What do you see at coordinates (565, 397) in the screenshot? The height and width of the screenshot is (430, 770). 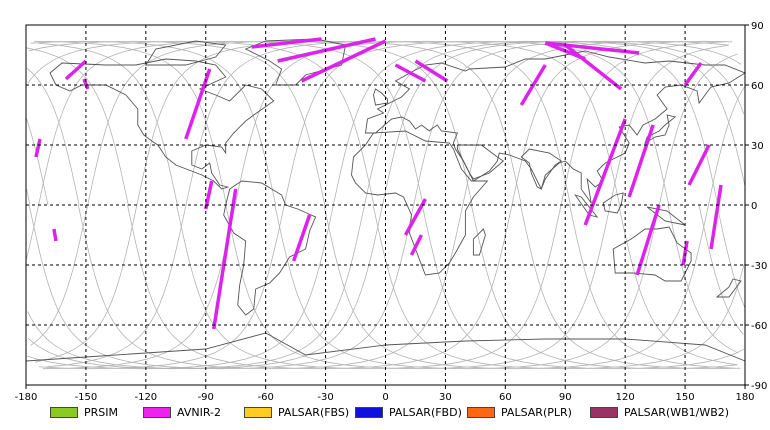 I see `x-tick-label: 90` at bounding box center [565, 397].